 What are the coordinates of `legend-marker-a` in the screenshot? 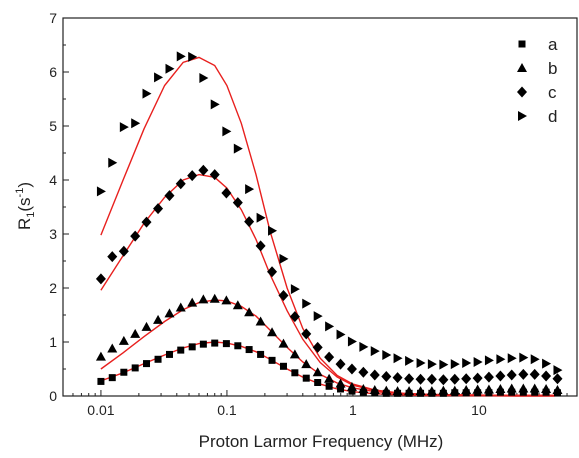 It's located at (522, 44).